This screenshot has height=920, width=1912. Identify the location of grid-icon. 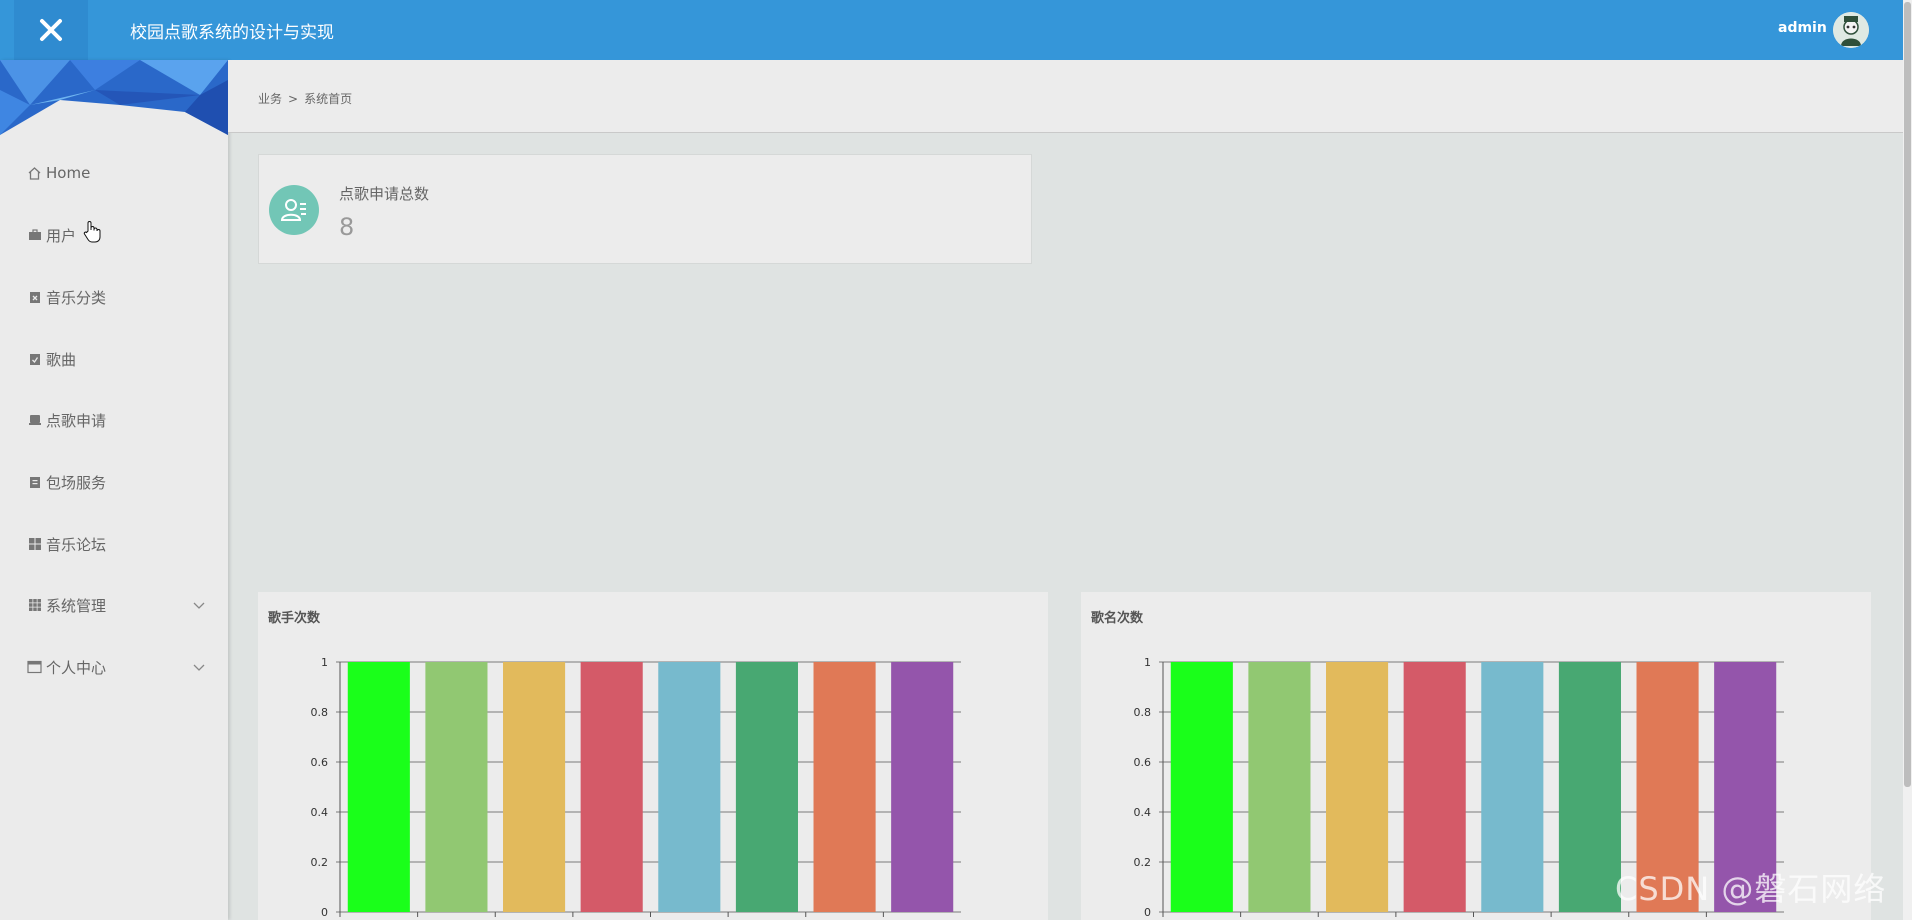
(34, 544).